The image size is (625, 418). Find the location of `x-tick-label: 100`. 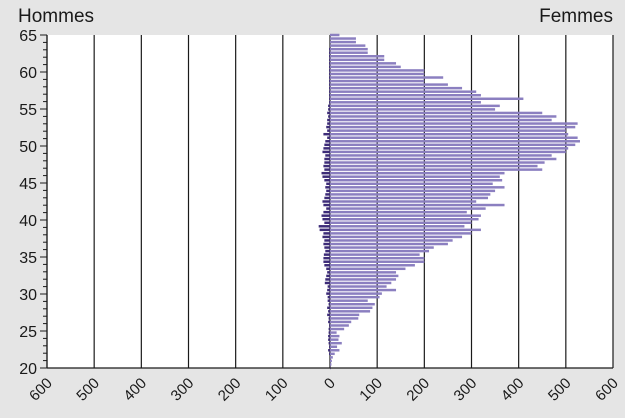

x-tick-label: 100 is located at coordinates (277, 390).